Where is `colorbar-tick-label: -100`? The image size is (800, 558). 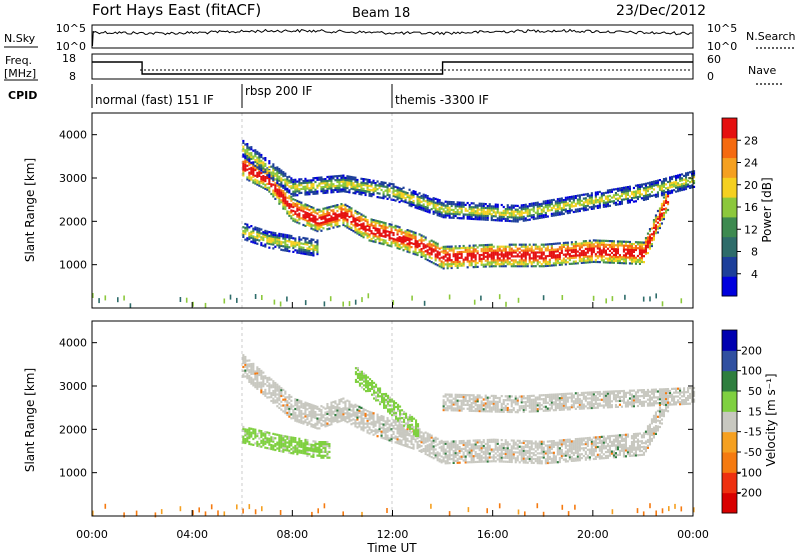
colorbar-tick-label: -100 is located at coordinates (749, 472).